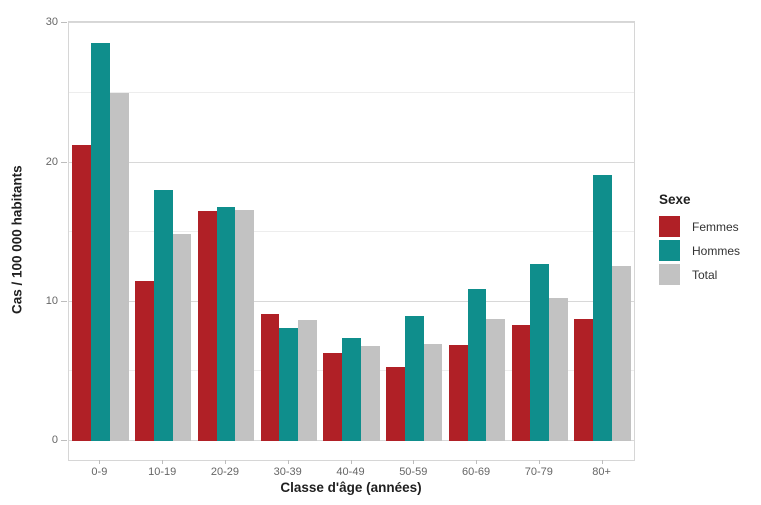  I want to click on x-tick-label-20-29: 20-29, so click(224, 472).